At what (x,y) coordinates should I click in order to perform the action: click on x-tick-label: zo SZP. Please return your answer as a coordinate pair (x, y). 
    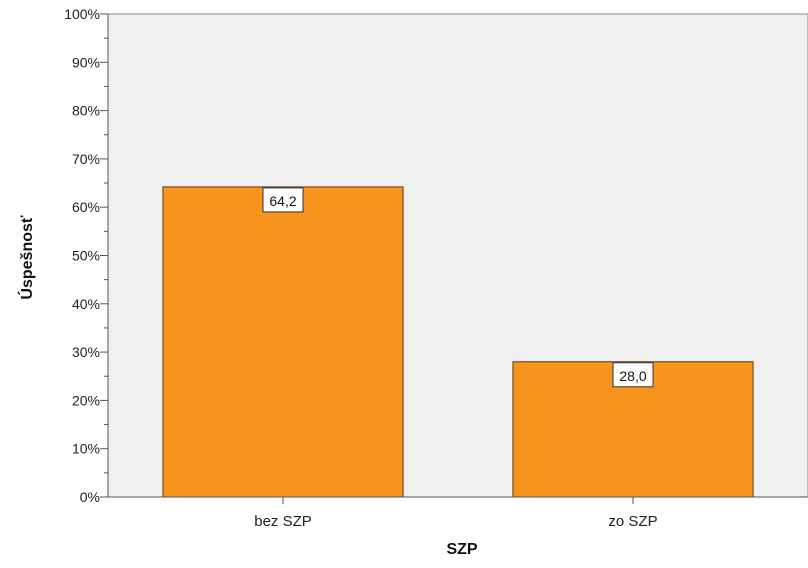
    Looking at the image, I should click on (632, 521).